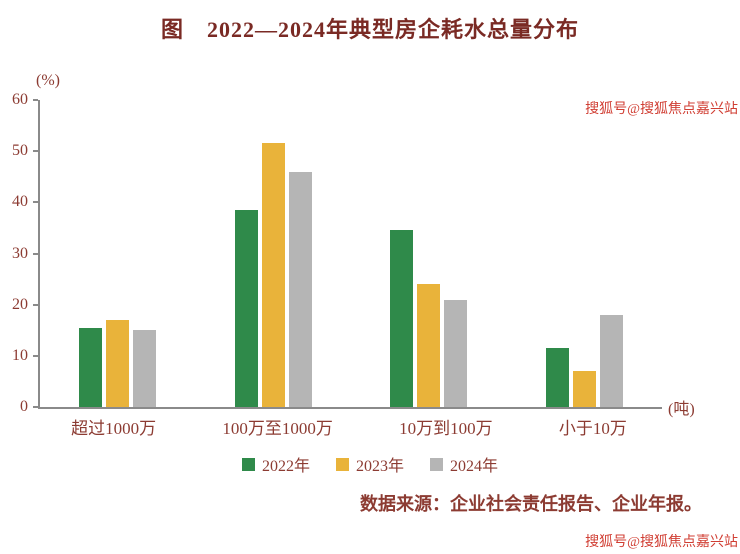 The image size is (740, 554). I want to click on bar-2023年-超过1000万, so click(118, 363).